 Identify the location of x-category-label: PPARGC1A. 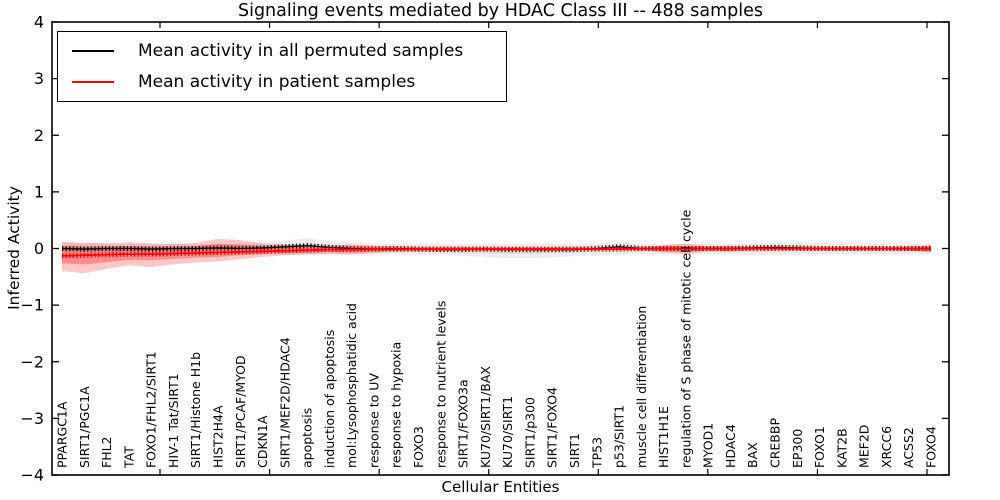
(62, 434).